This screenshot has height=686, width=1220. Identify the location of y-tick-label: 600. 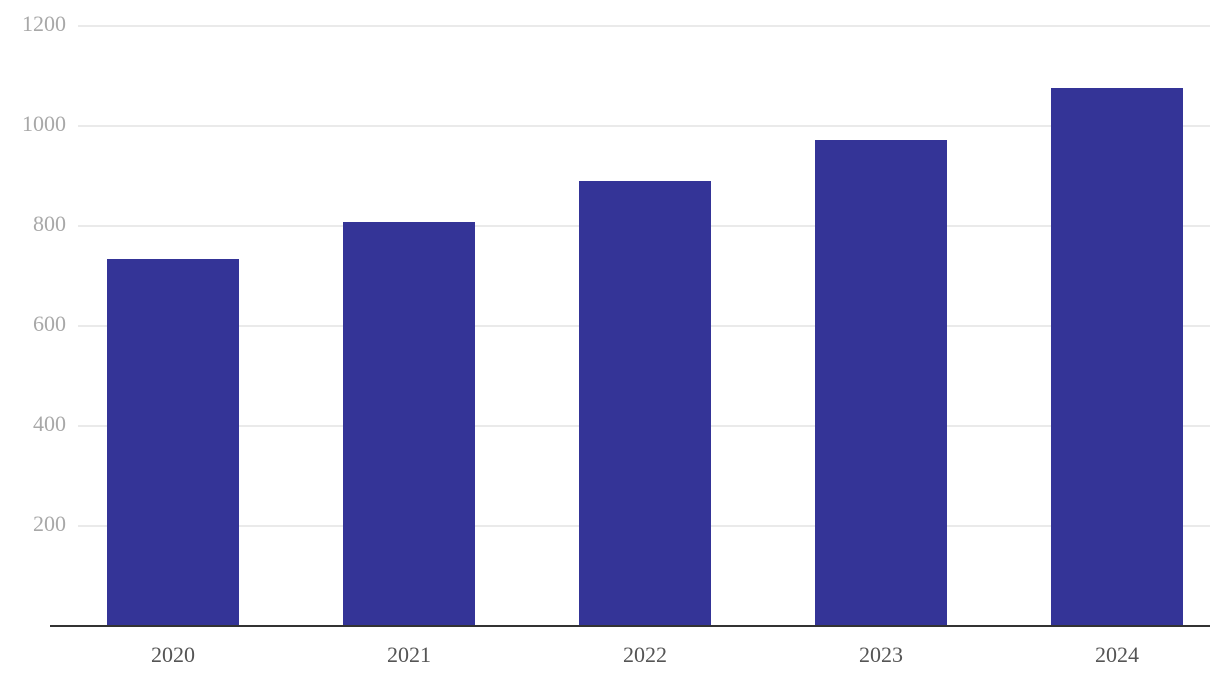
(49, 323).